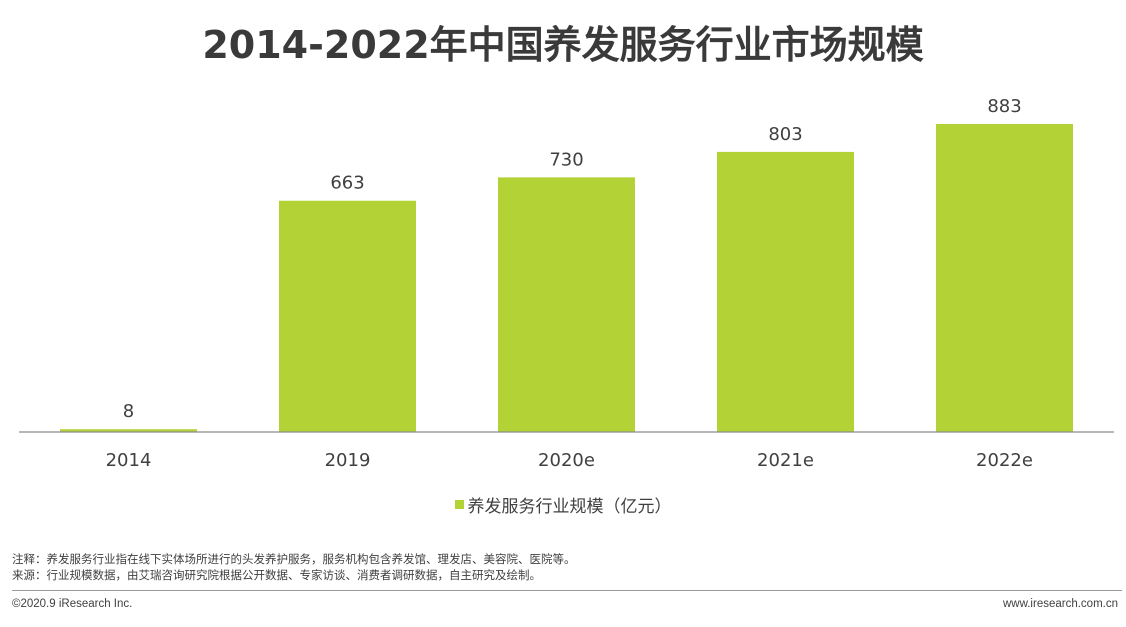 Image resolution: width=1126 pixels, height=627 pixels. What do you see at coordinates (1004, 278) in the screenshot?
I see `bar-2022e` at bounding box center [1004, 278].